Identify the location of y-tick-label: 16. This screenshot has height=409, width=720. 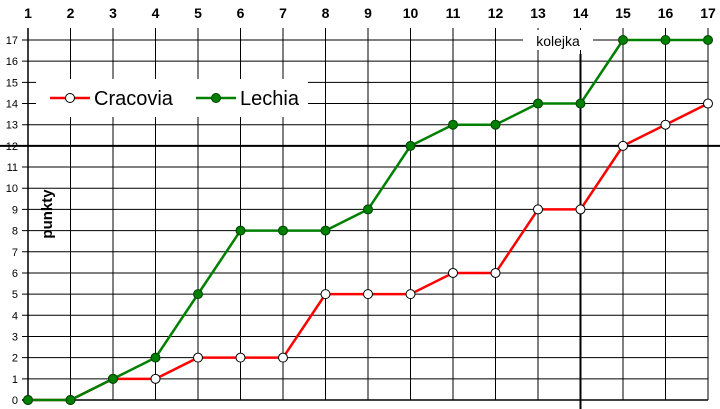
(12, 62).